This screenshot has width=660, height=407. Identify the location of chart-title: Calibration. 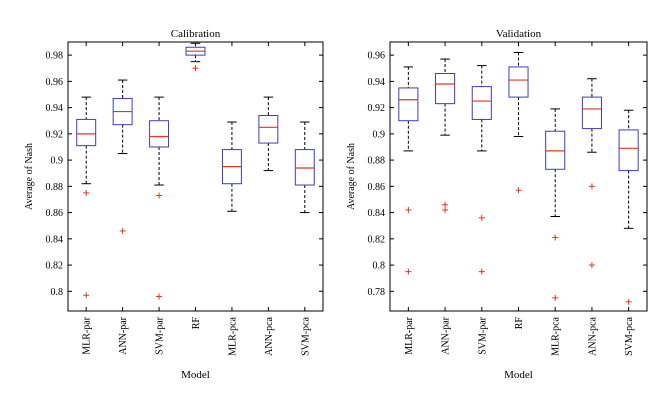
(196, 34).